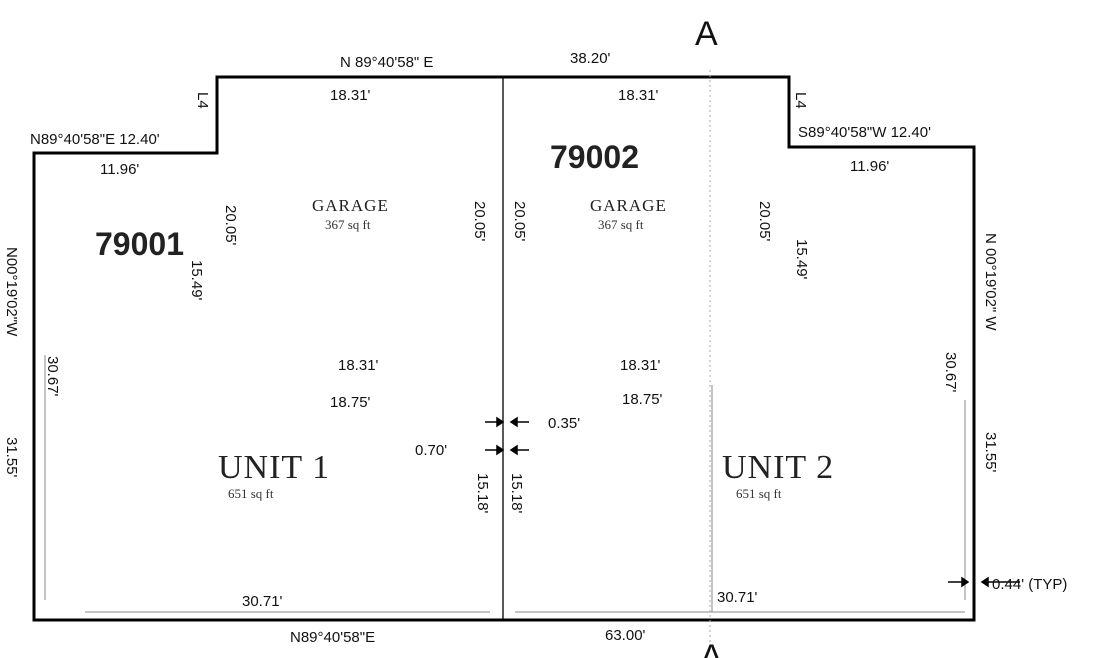 This screenshot has height=658, width=1120. What do you see at coordinates (482, 493) in the screenshot?
I see `dim-party-wall-length-left: 15.18'` at bounding box center [482, 493].